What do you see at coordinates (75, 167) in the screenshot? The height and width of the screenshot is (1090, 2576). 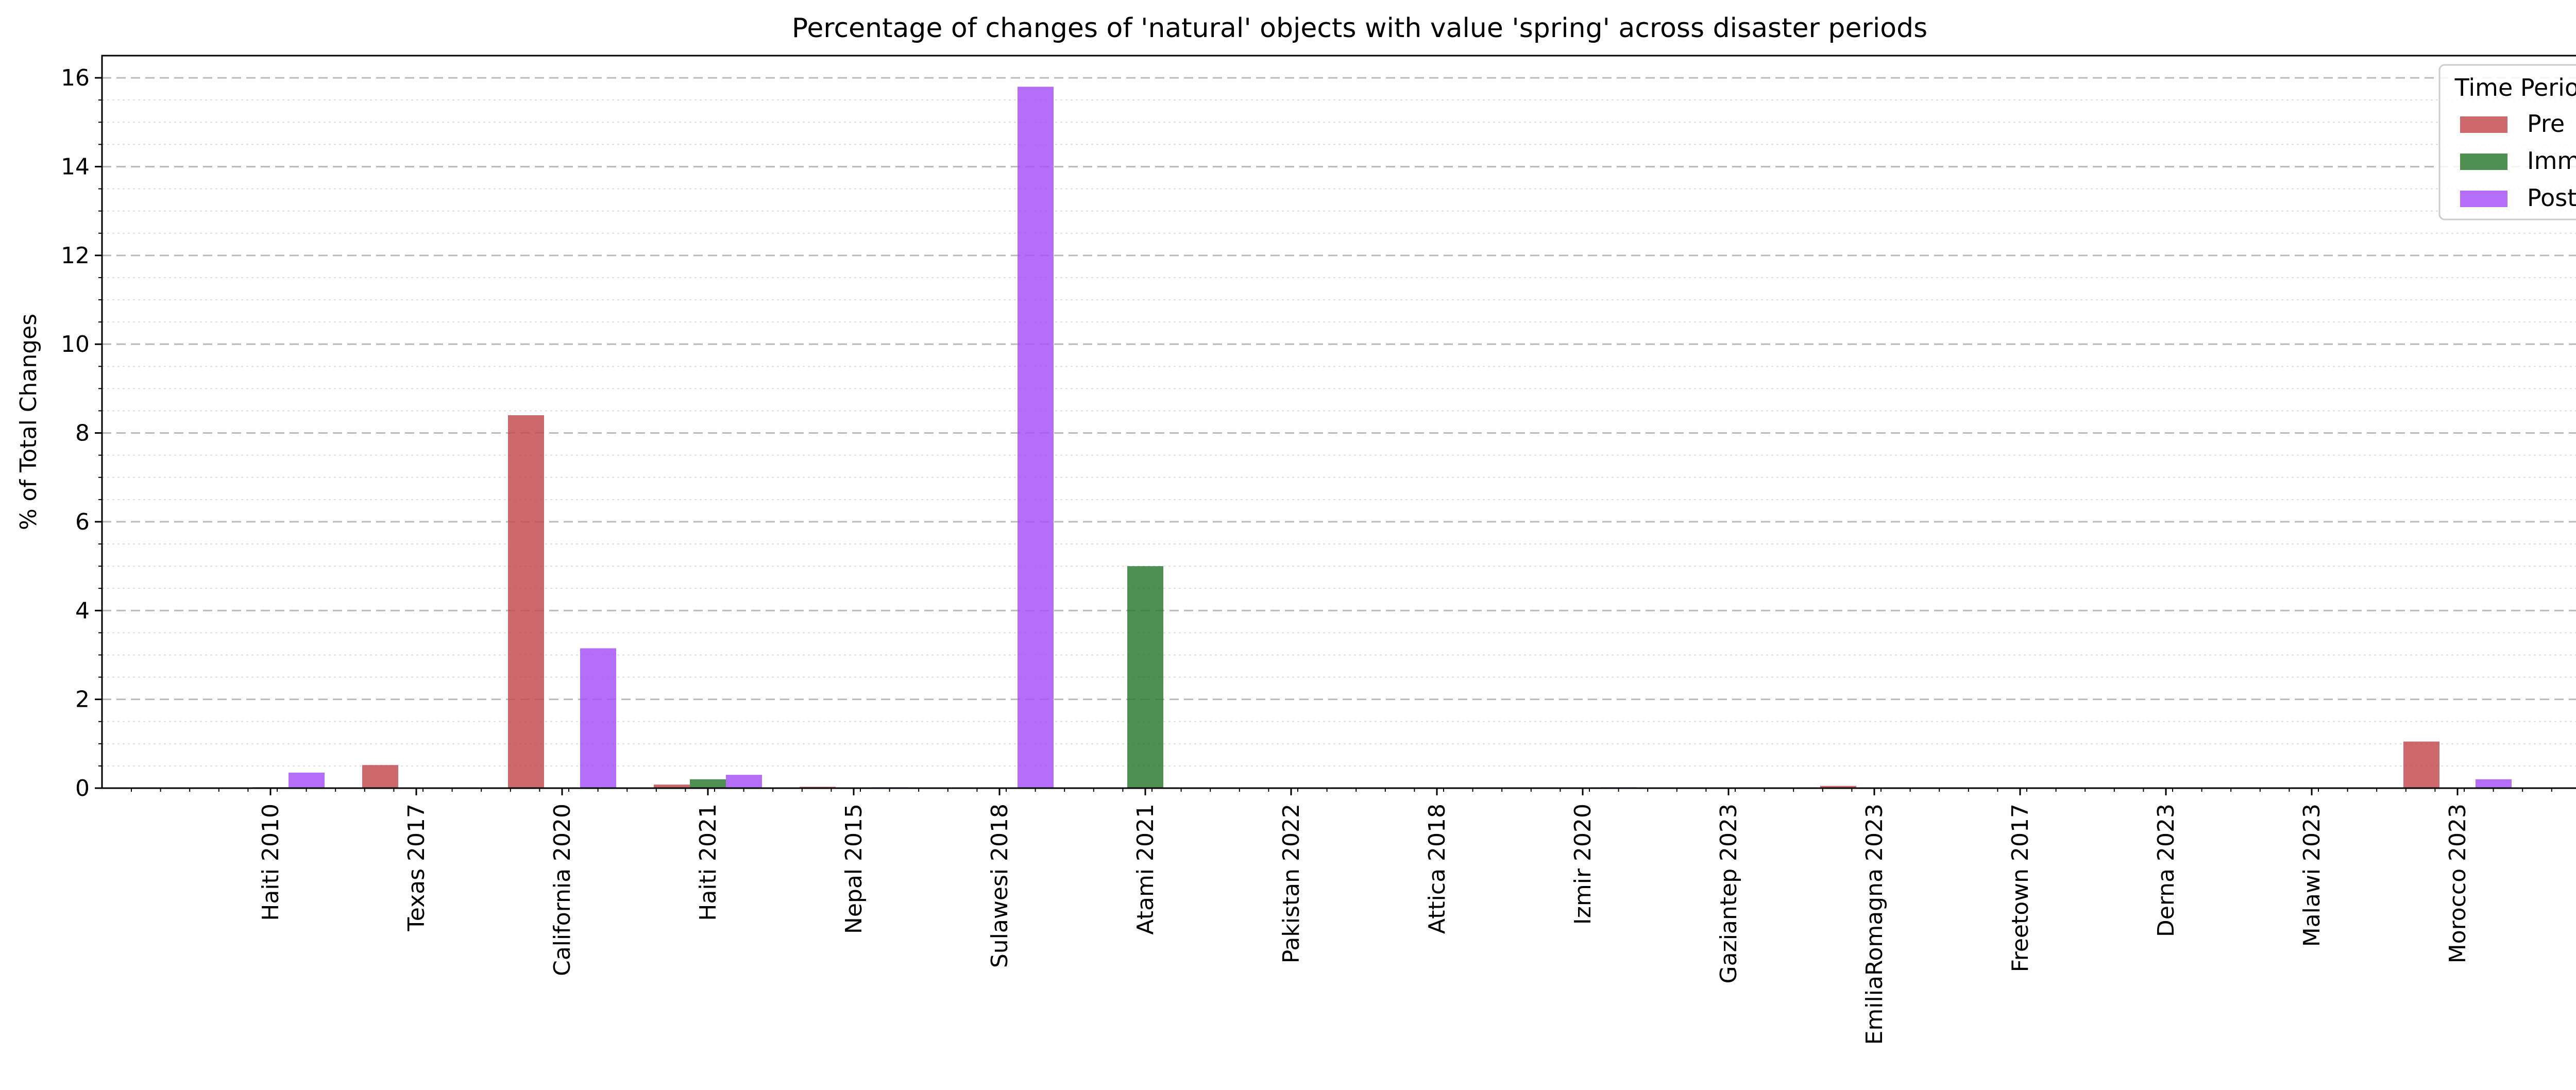 I see `y-tick-label: 14` at bounding box center [75, 167].